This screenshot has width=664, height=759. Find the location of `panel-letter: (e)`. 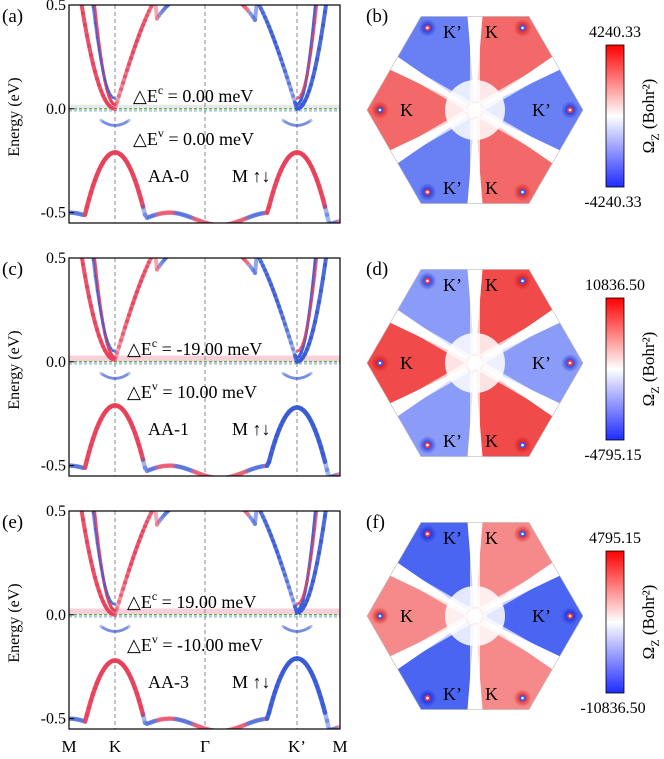

panel-letter: (e) is located at coordinates (12, 522).